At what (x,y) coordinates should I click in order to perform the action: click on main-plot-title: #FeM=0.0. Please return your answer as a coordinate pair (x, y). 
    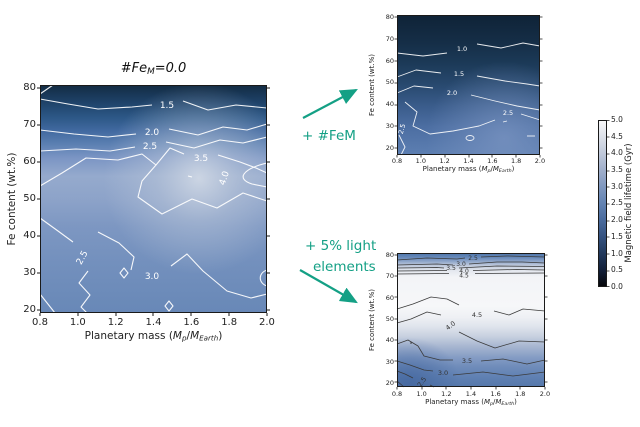
    Looking at the image, I should click on (153, 69).